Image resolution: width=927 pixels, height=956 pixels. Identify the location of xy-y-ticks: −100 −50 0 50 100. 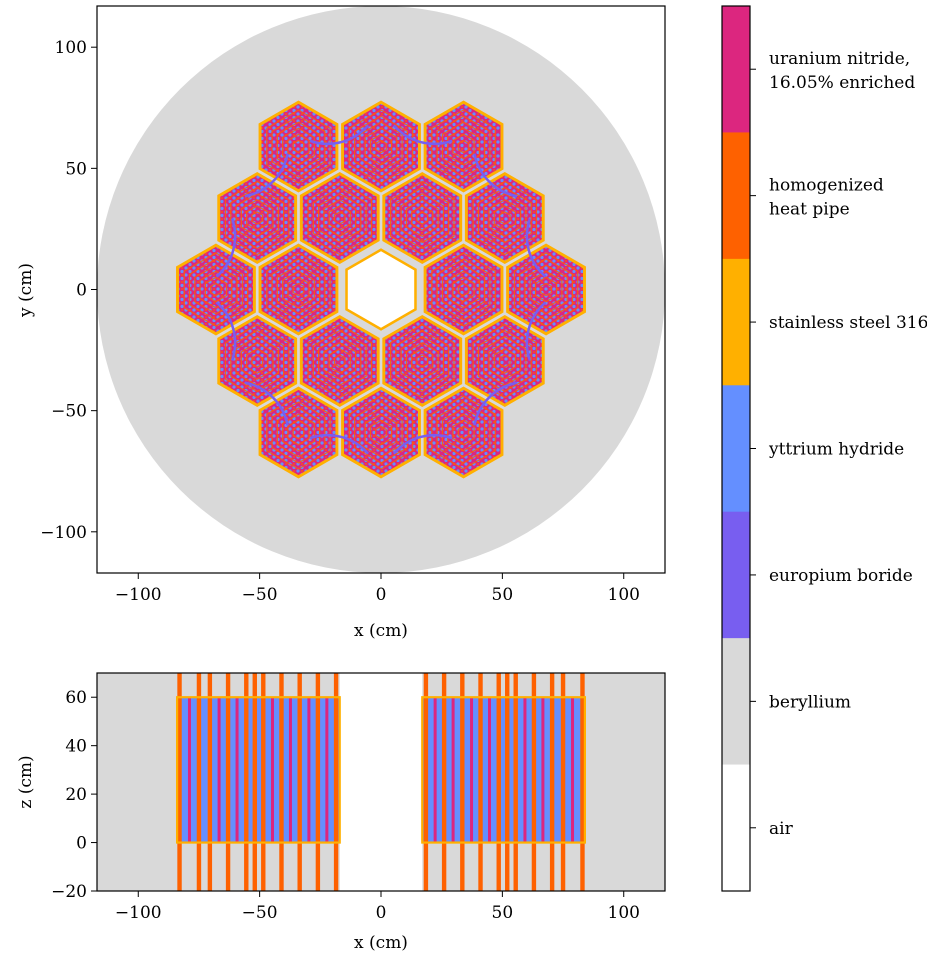
(68, 290).